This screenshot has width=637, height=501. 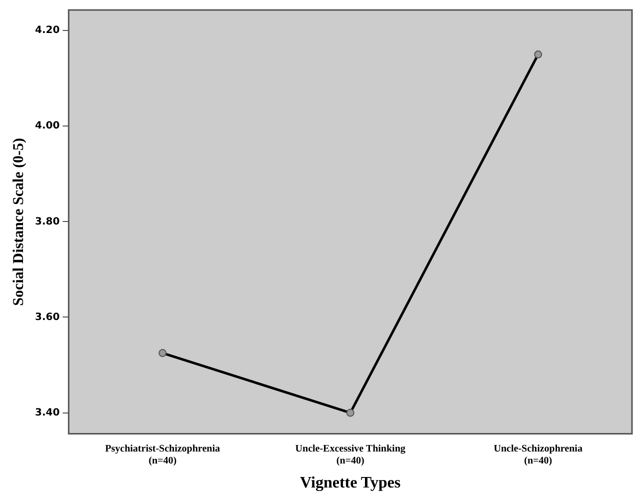 What do you see at coordinates (350, 483) in the screenshot?
I see `x-axis-title: Vignette Types` at bounding box center [350, 483].